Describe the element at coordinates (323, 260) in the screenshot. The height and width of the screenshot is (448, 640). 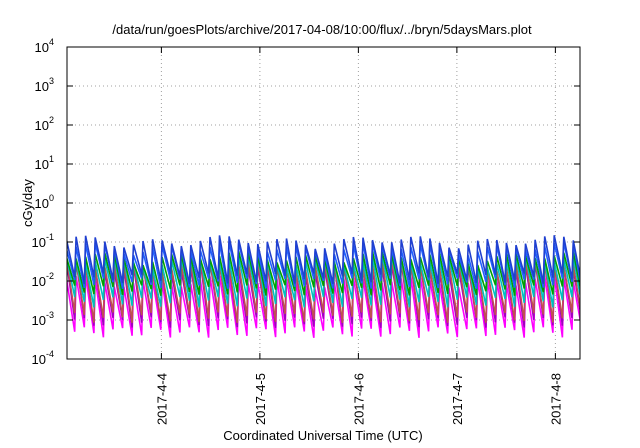
I see `series-line` at that location.